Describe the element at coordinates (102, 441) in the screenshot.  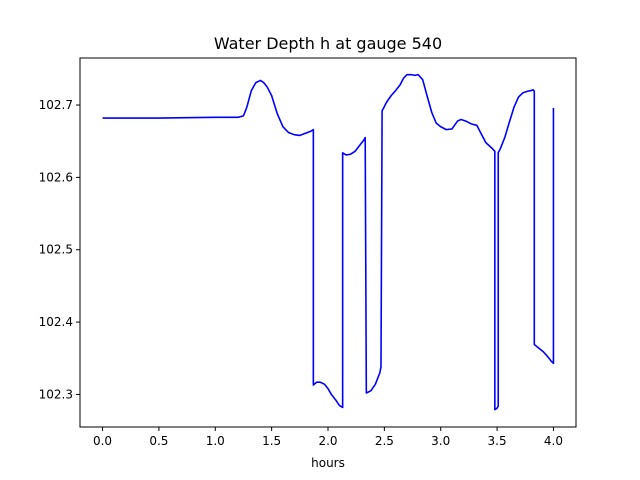
I see `x-tick-label: 0.0` at that location.